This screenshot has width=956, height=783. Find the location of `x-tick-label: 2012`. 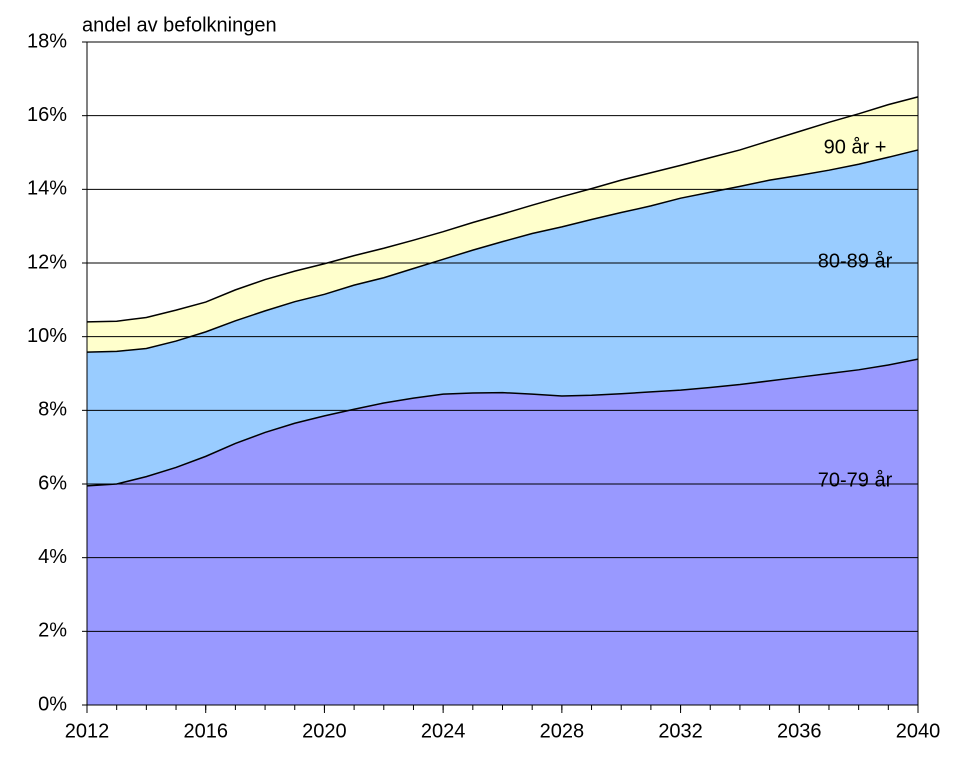

x-tick-label: 2012 is located at coordinates (87, 731).